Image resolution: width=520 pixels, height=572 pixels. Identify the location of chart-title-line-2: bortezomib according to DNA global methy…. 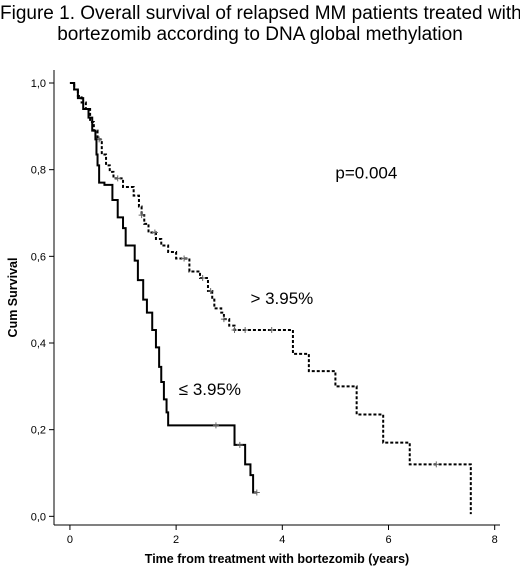
(260, 34).